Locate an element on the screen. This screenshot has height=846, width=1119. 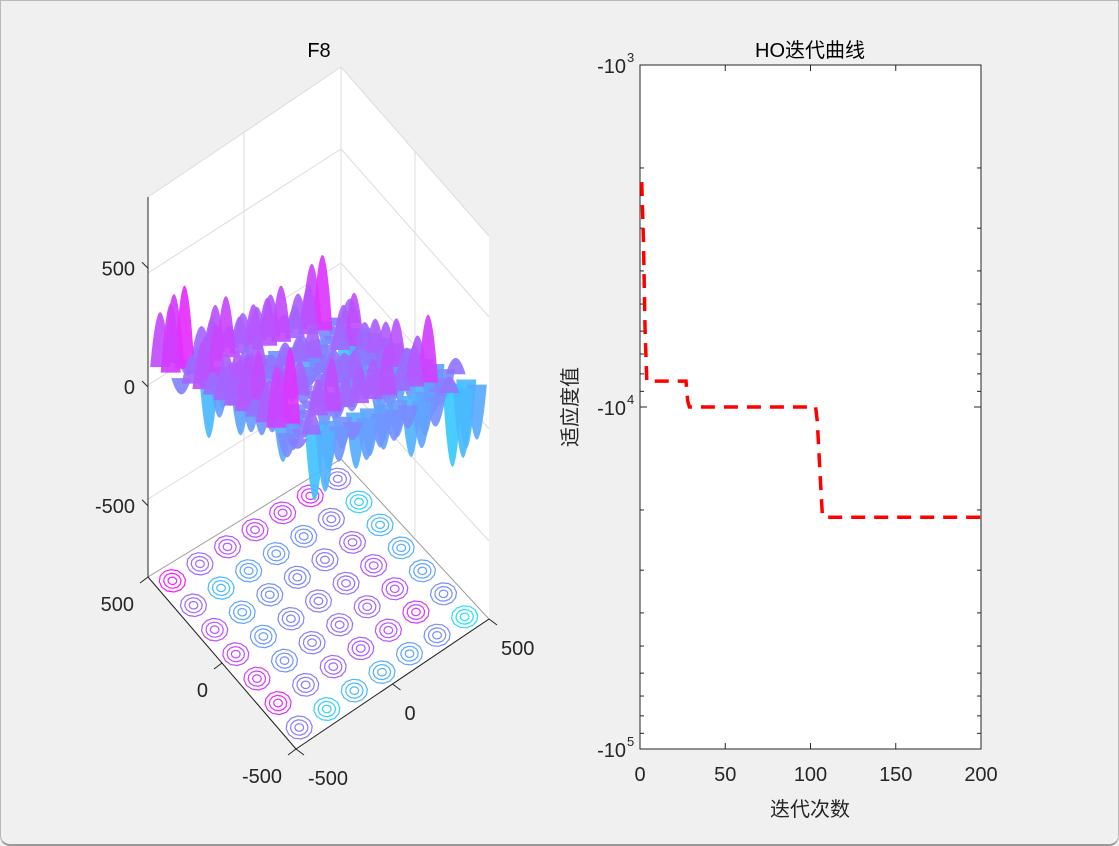
y-tick-exponent: 4 is located at coordinates (630, 399).